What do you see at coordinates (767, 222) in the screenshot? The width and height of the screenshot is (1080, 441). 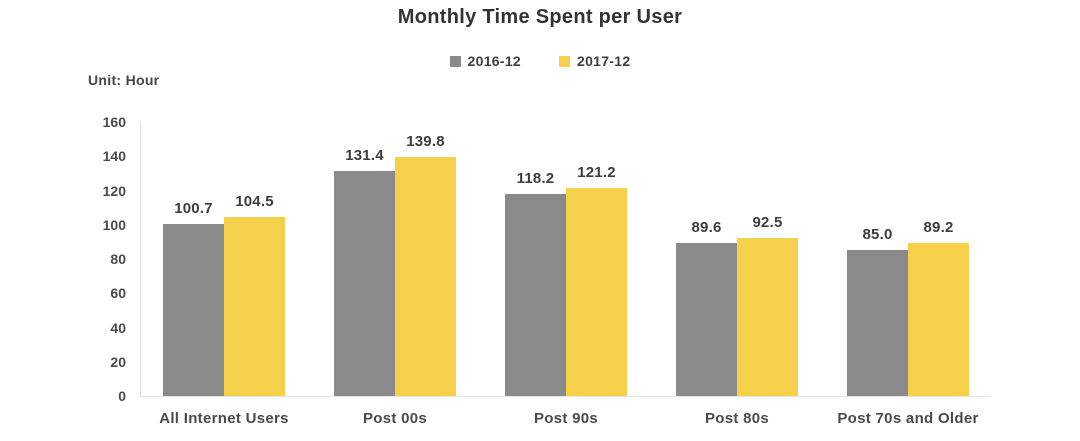 I see `bar-value-label: 92.5` at bounding box center [767, 222].